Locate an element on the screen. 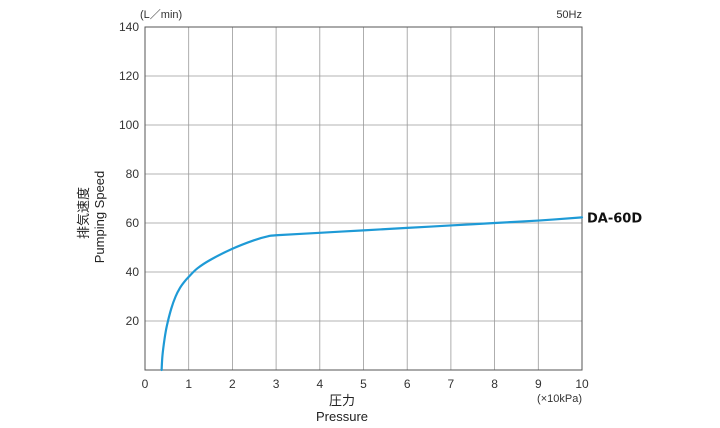  y-tick-labels: 20 40 60 80 100 120 140 is located at coordinates (129, 174).